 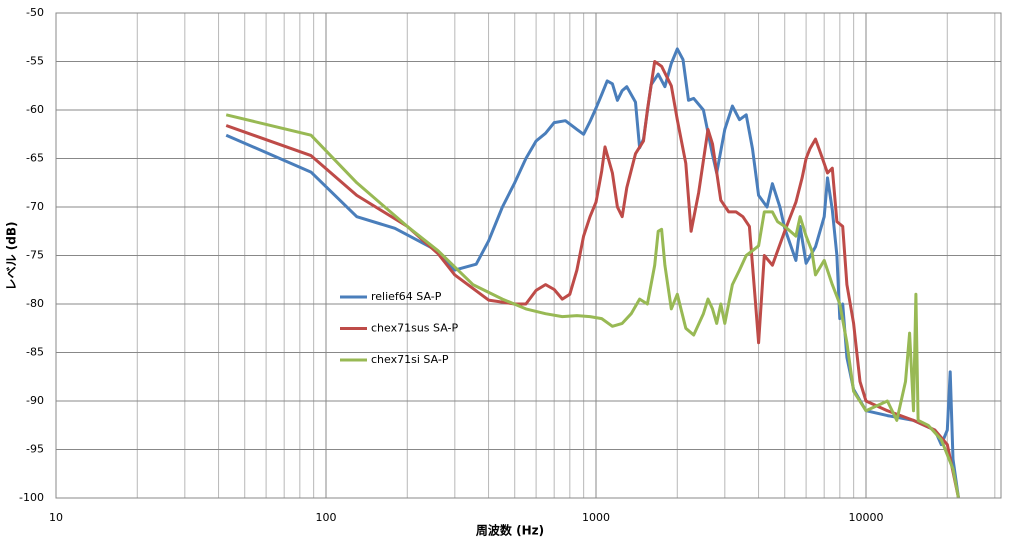 What do you see at coordinates (35, 303) in the screenshot?
I see `y-tick-label: -80` at bounding box center [35, 303].